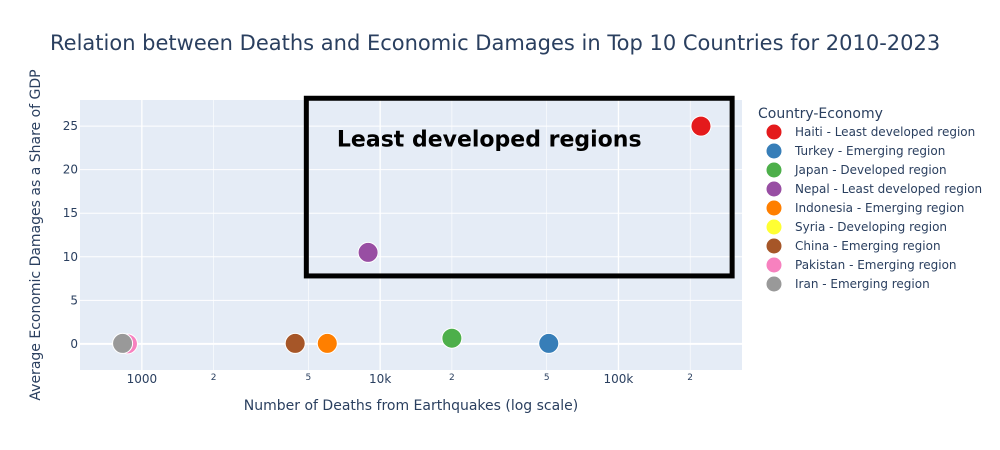 Image resolution: width=1000 pixels, height=450 pixels. Describe the element at coordinates (876, 265) in the screenshot. I see `legend-entry: Pakistan - Emerging region` at that location.